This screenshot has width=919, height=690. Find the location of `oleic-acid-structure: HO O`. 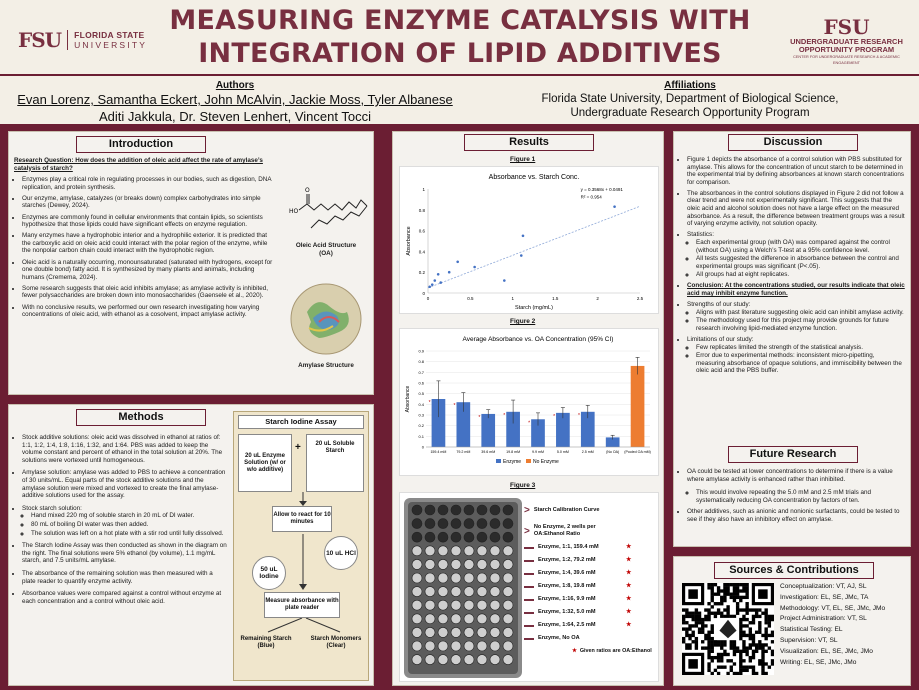

oleic-acid-structure: HO O is located at coordinates (328, 208).